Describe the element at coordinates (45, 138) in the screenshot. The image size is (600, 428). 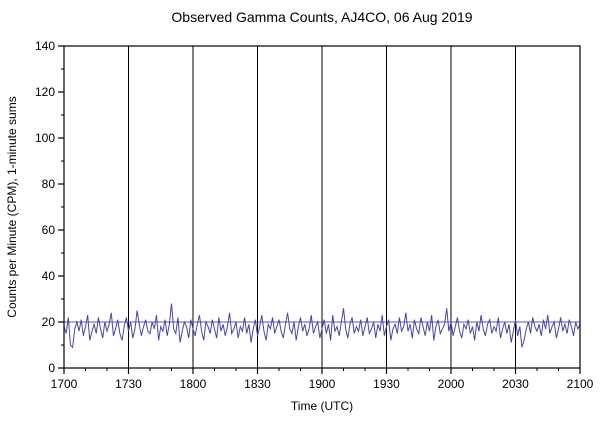
I see `y-axis-tick-label: 100` at that location.